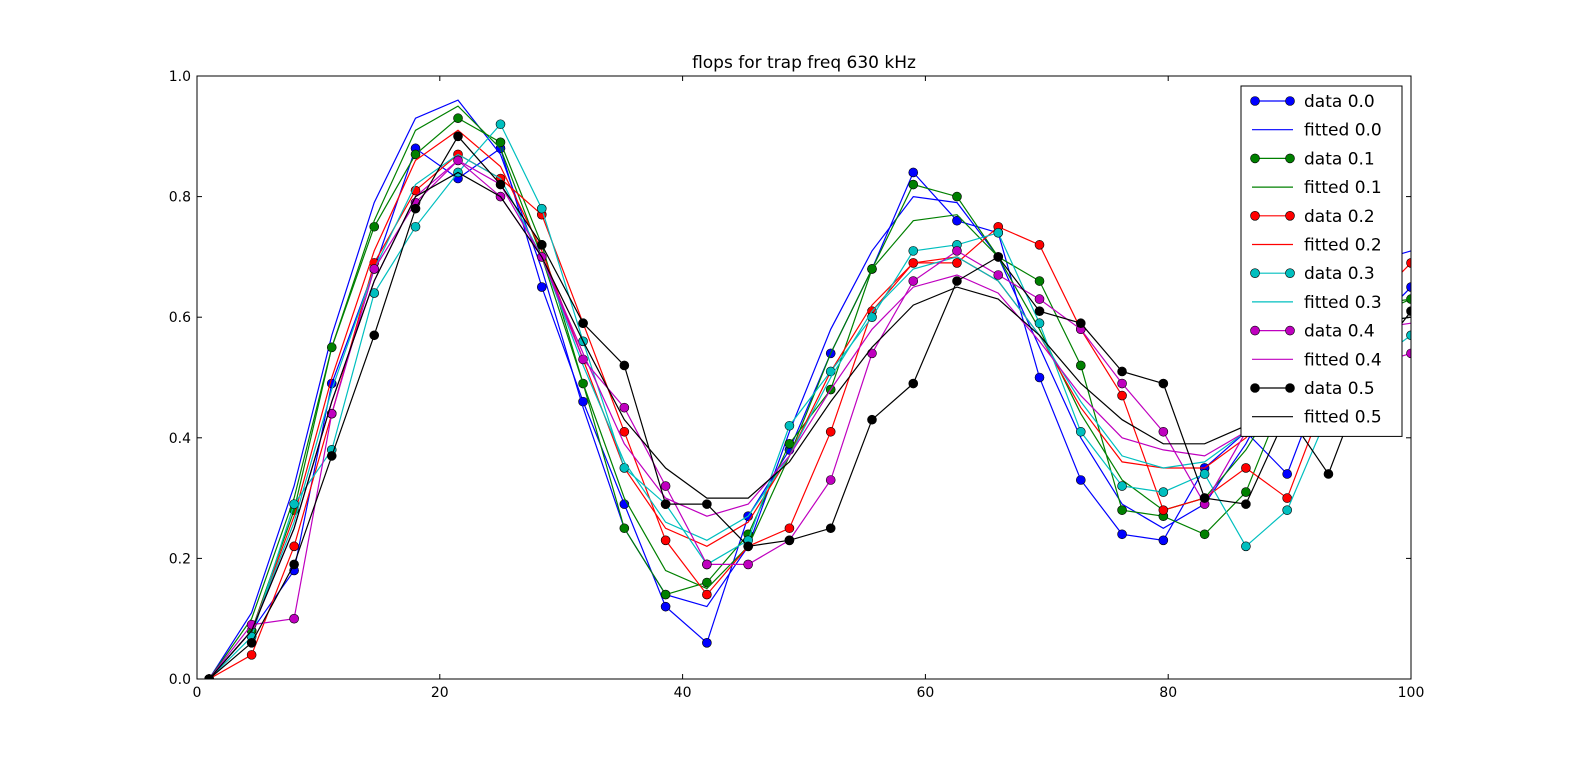  I want to click on legend-entry: data 0.3, so click(1312, 274).